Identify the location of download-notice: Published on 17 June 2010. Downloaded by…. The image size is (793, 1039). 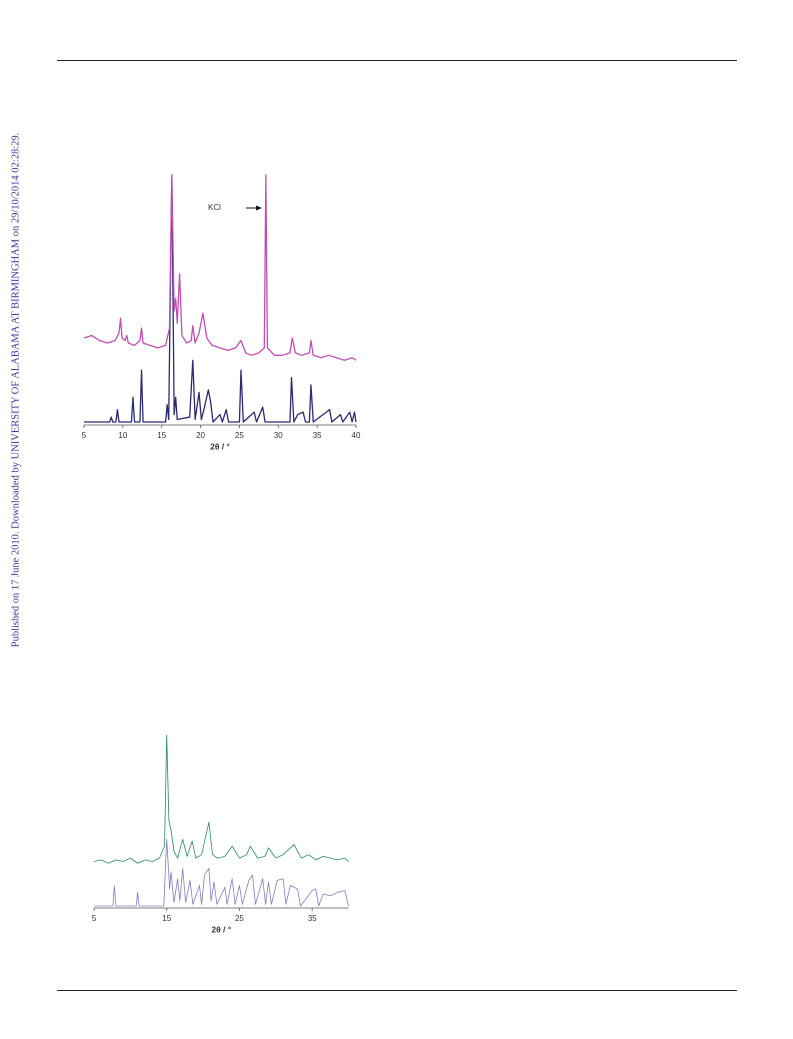
(15, 390).